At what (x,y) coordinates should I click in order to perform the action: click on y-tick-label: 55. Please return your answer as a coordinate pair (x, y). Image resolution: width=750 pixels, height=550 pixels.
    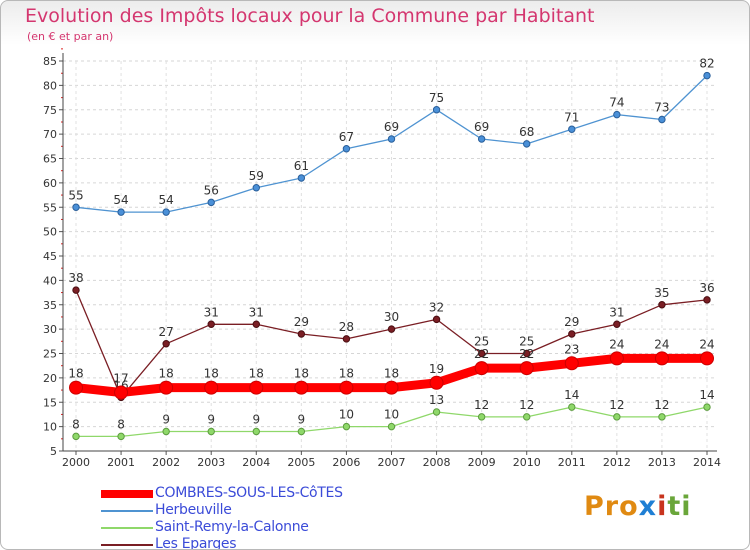
    Looking at the image, I should click on (50, 207).